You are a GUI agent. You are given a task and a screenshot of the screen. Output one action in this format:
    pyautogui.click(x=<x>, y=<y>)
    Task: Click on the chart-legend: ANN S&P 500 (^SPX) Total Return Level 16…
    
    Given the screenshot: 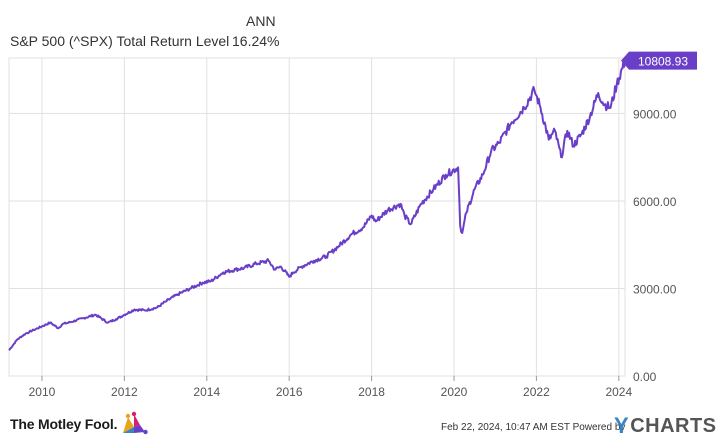 What is the action you would take?
    pyautogui.click(x=360, y=27)
    